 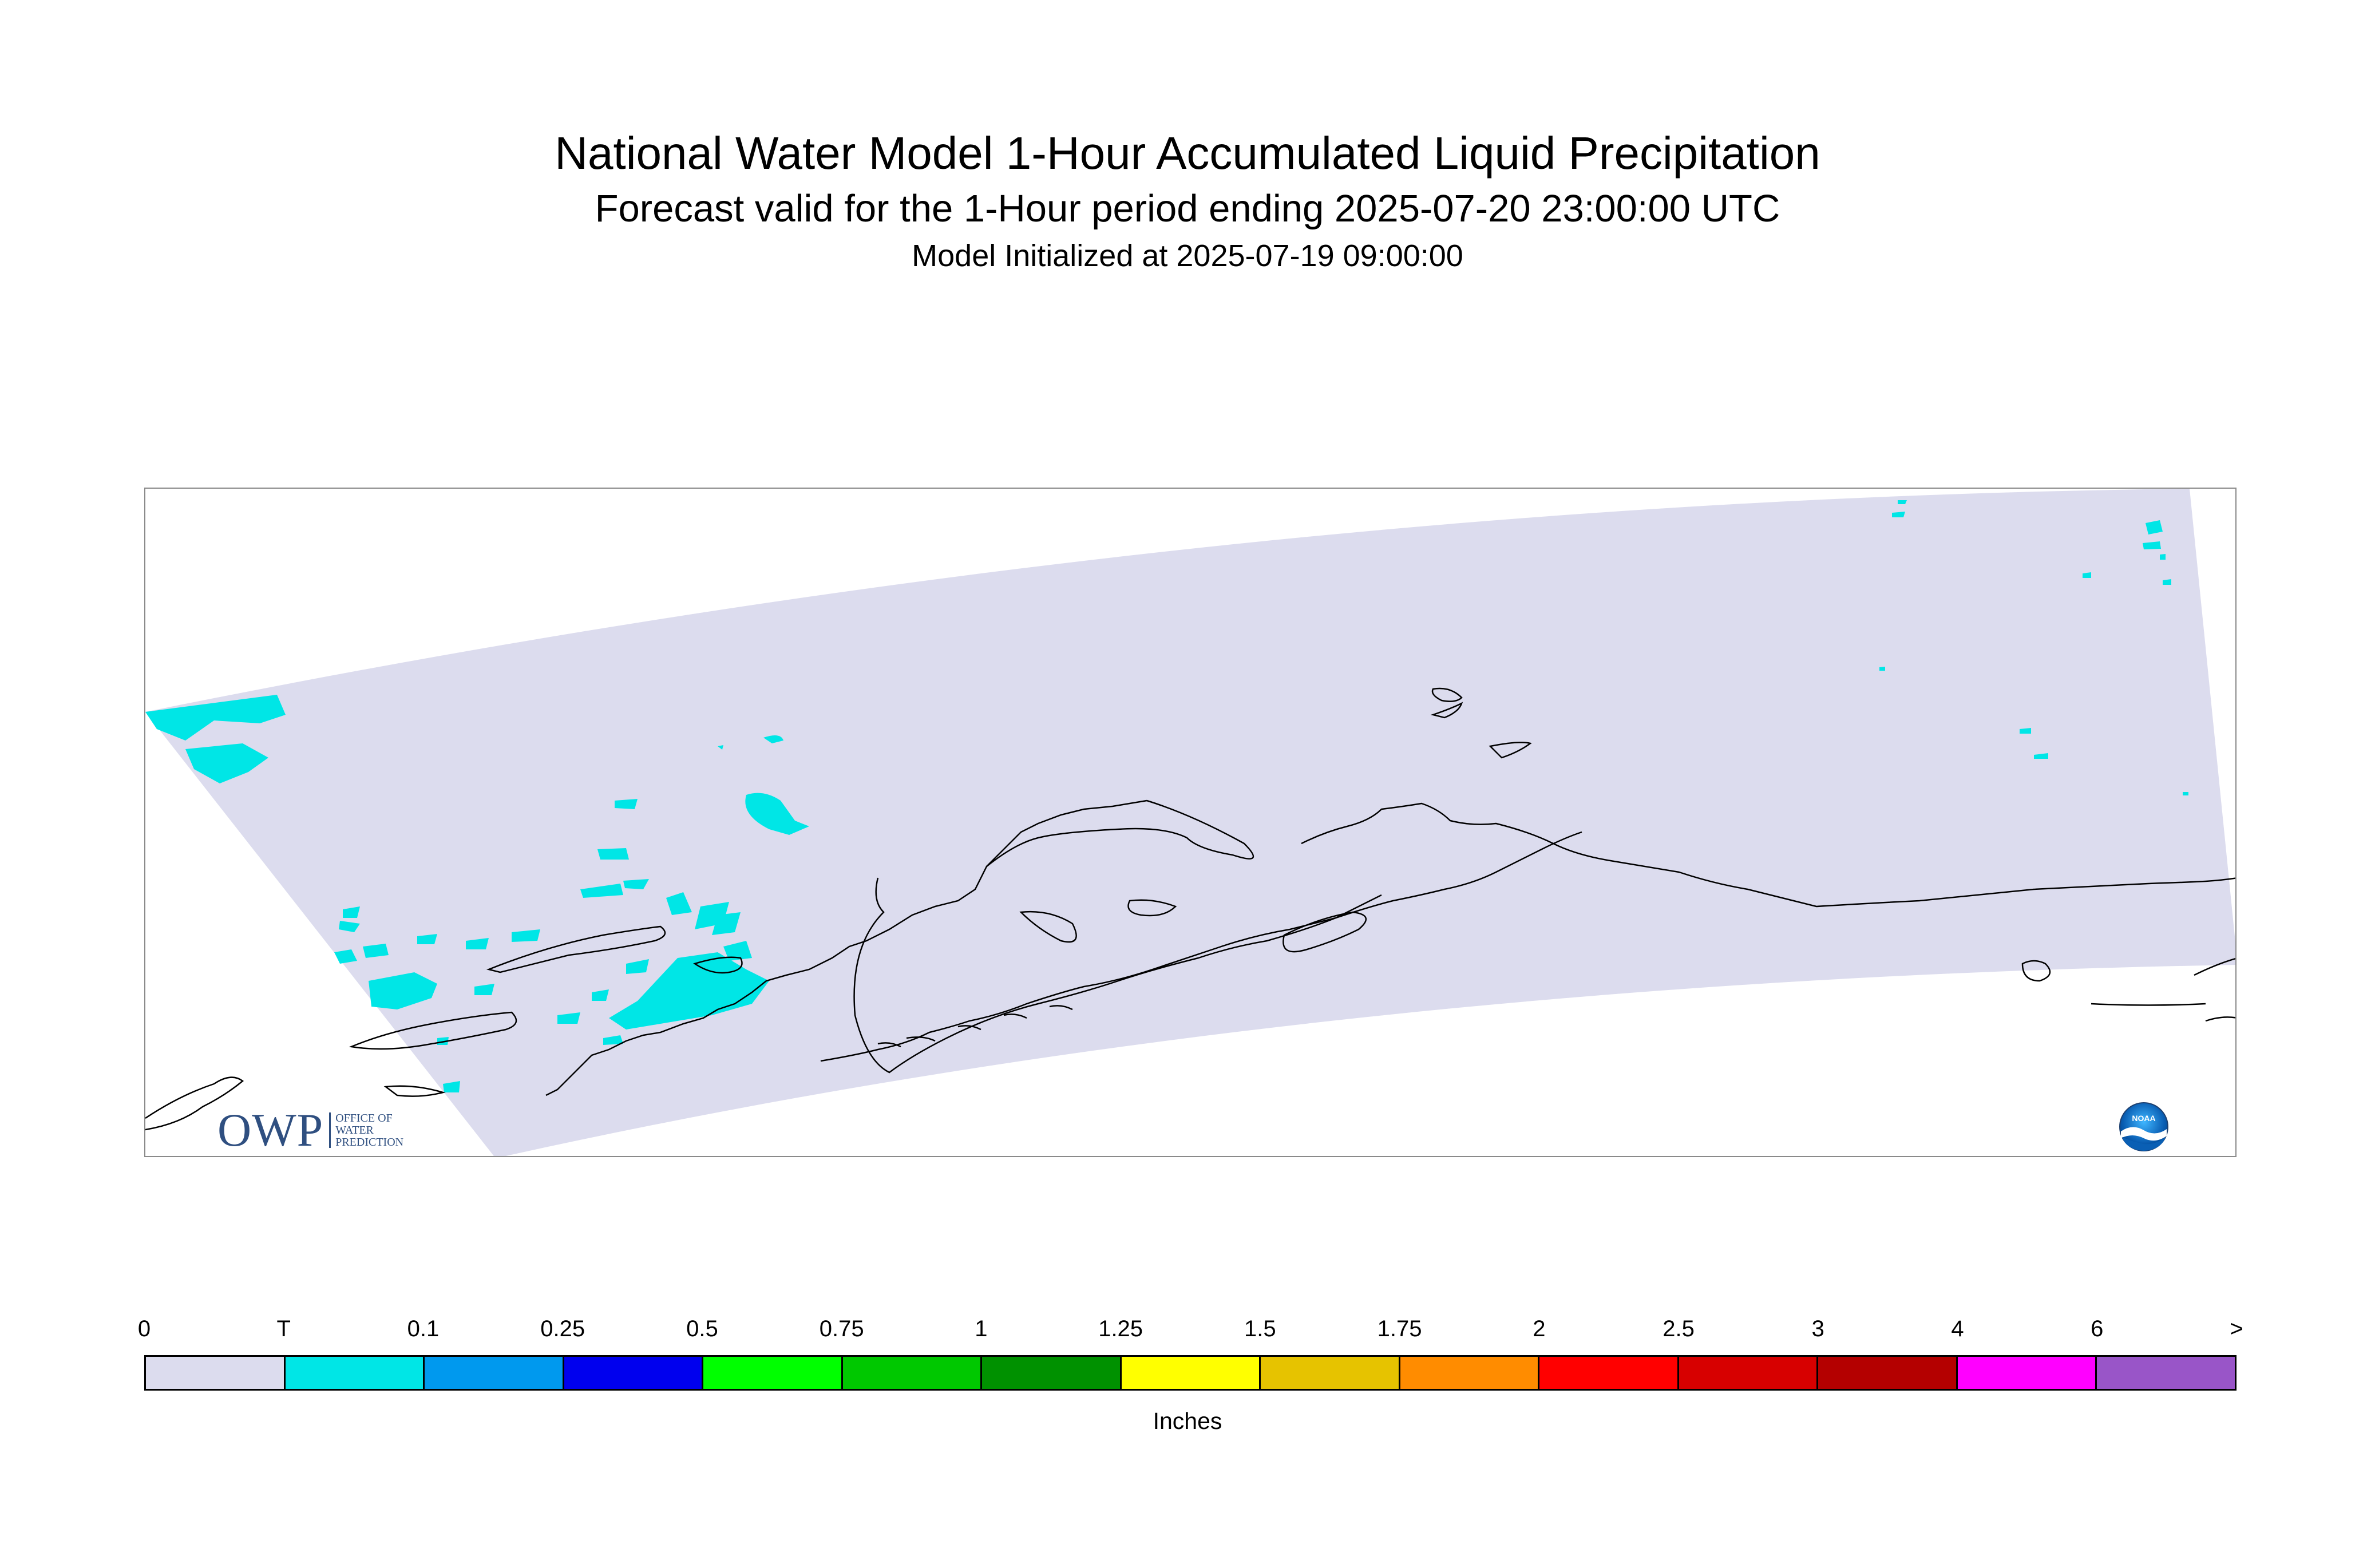 I want to click on owp-logo-subtitle-line: OFFICE OF, so click(x=364, y=1117).